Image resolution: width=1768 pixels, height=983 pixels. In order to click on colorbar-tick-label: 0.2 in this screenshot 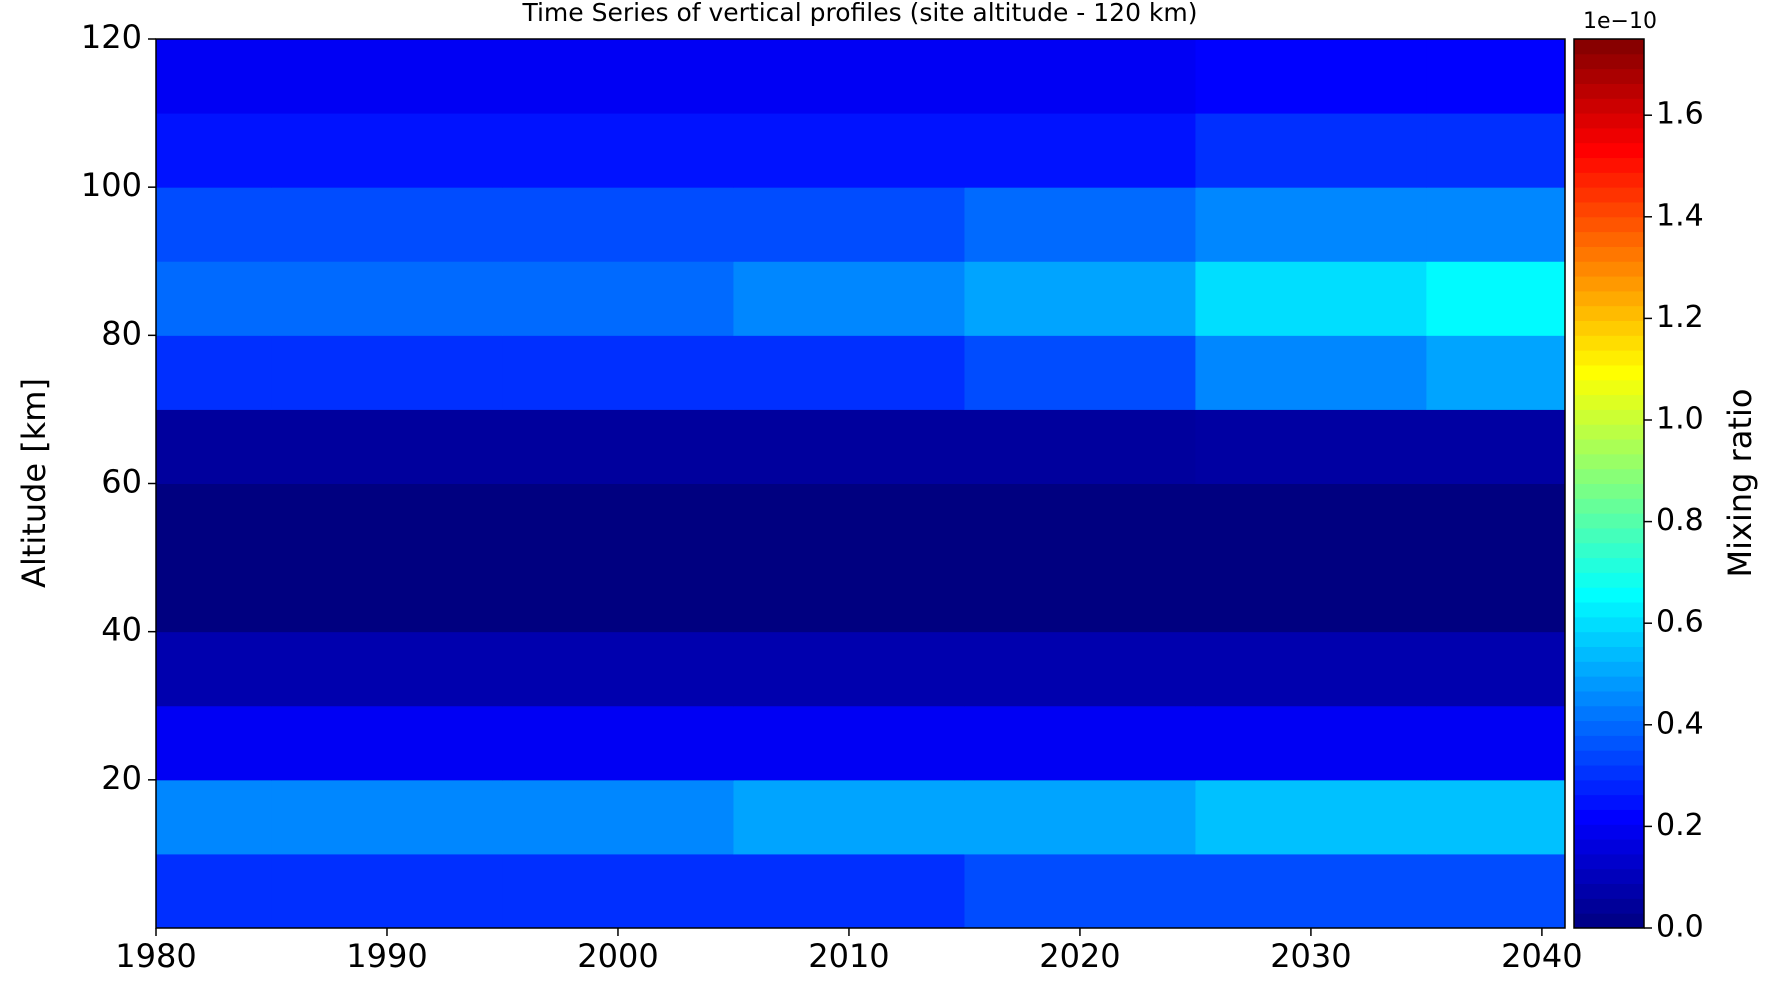, I will do `click(1680, 825)`.